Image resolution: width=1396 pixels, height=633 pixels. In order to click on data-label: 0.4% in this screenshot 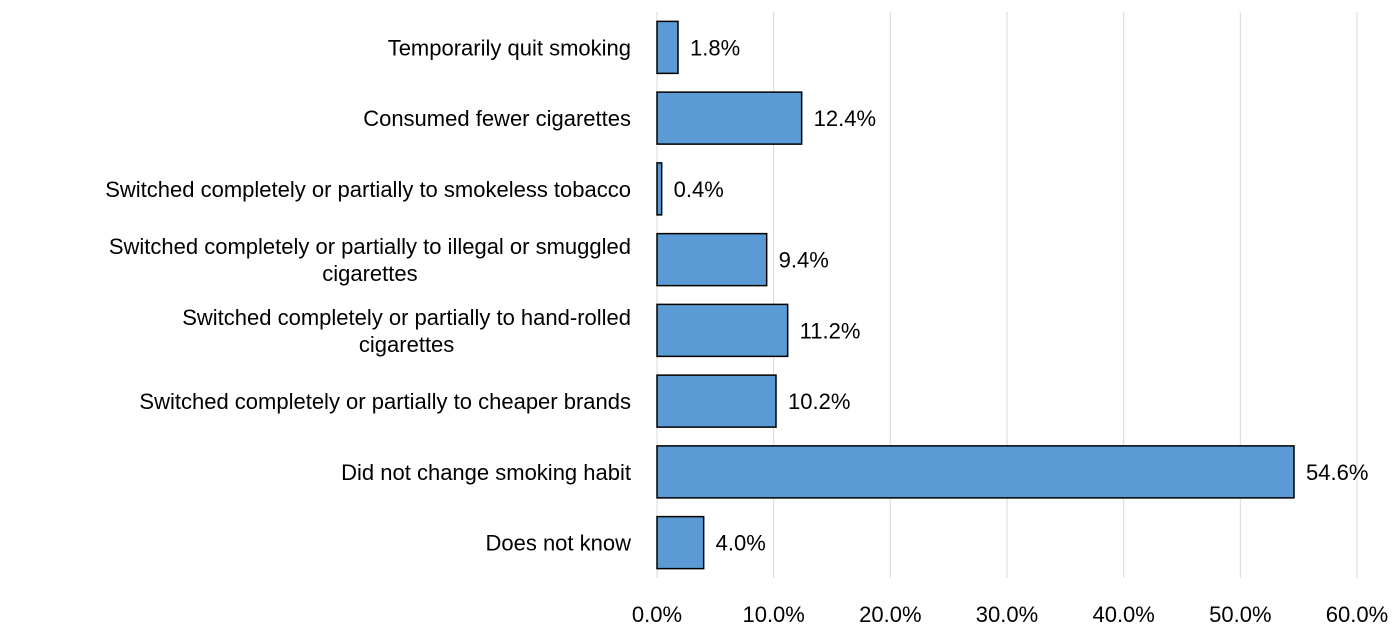, I will do `click(699, 189)`.